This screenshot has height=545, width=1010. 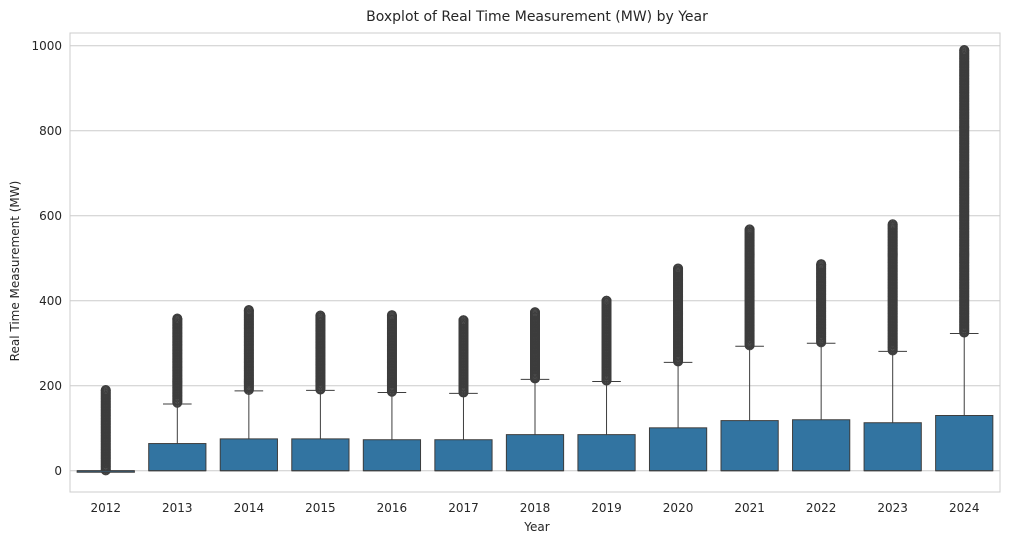 I want to click on box-2019, so click(x=606, y=383).